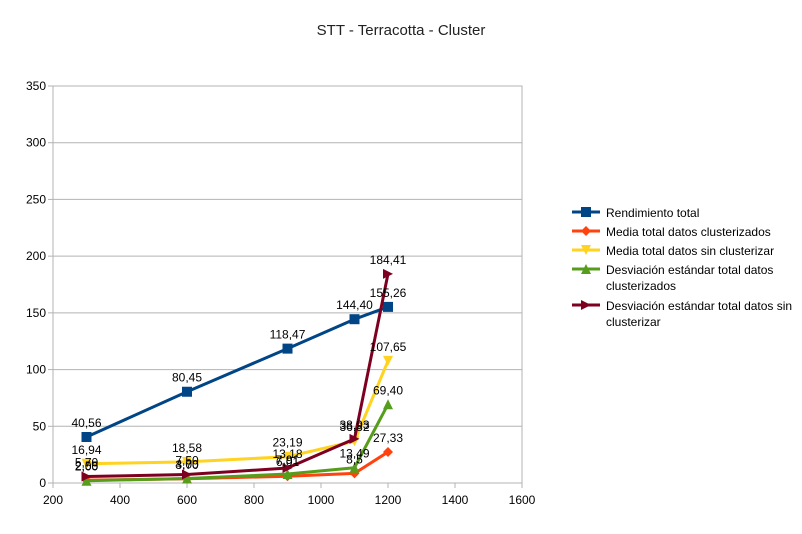  I want to click on legend-label: Rendimiento total, so click(652, 213).